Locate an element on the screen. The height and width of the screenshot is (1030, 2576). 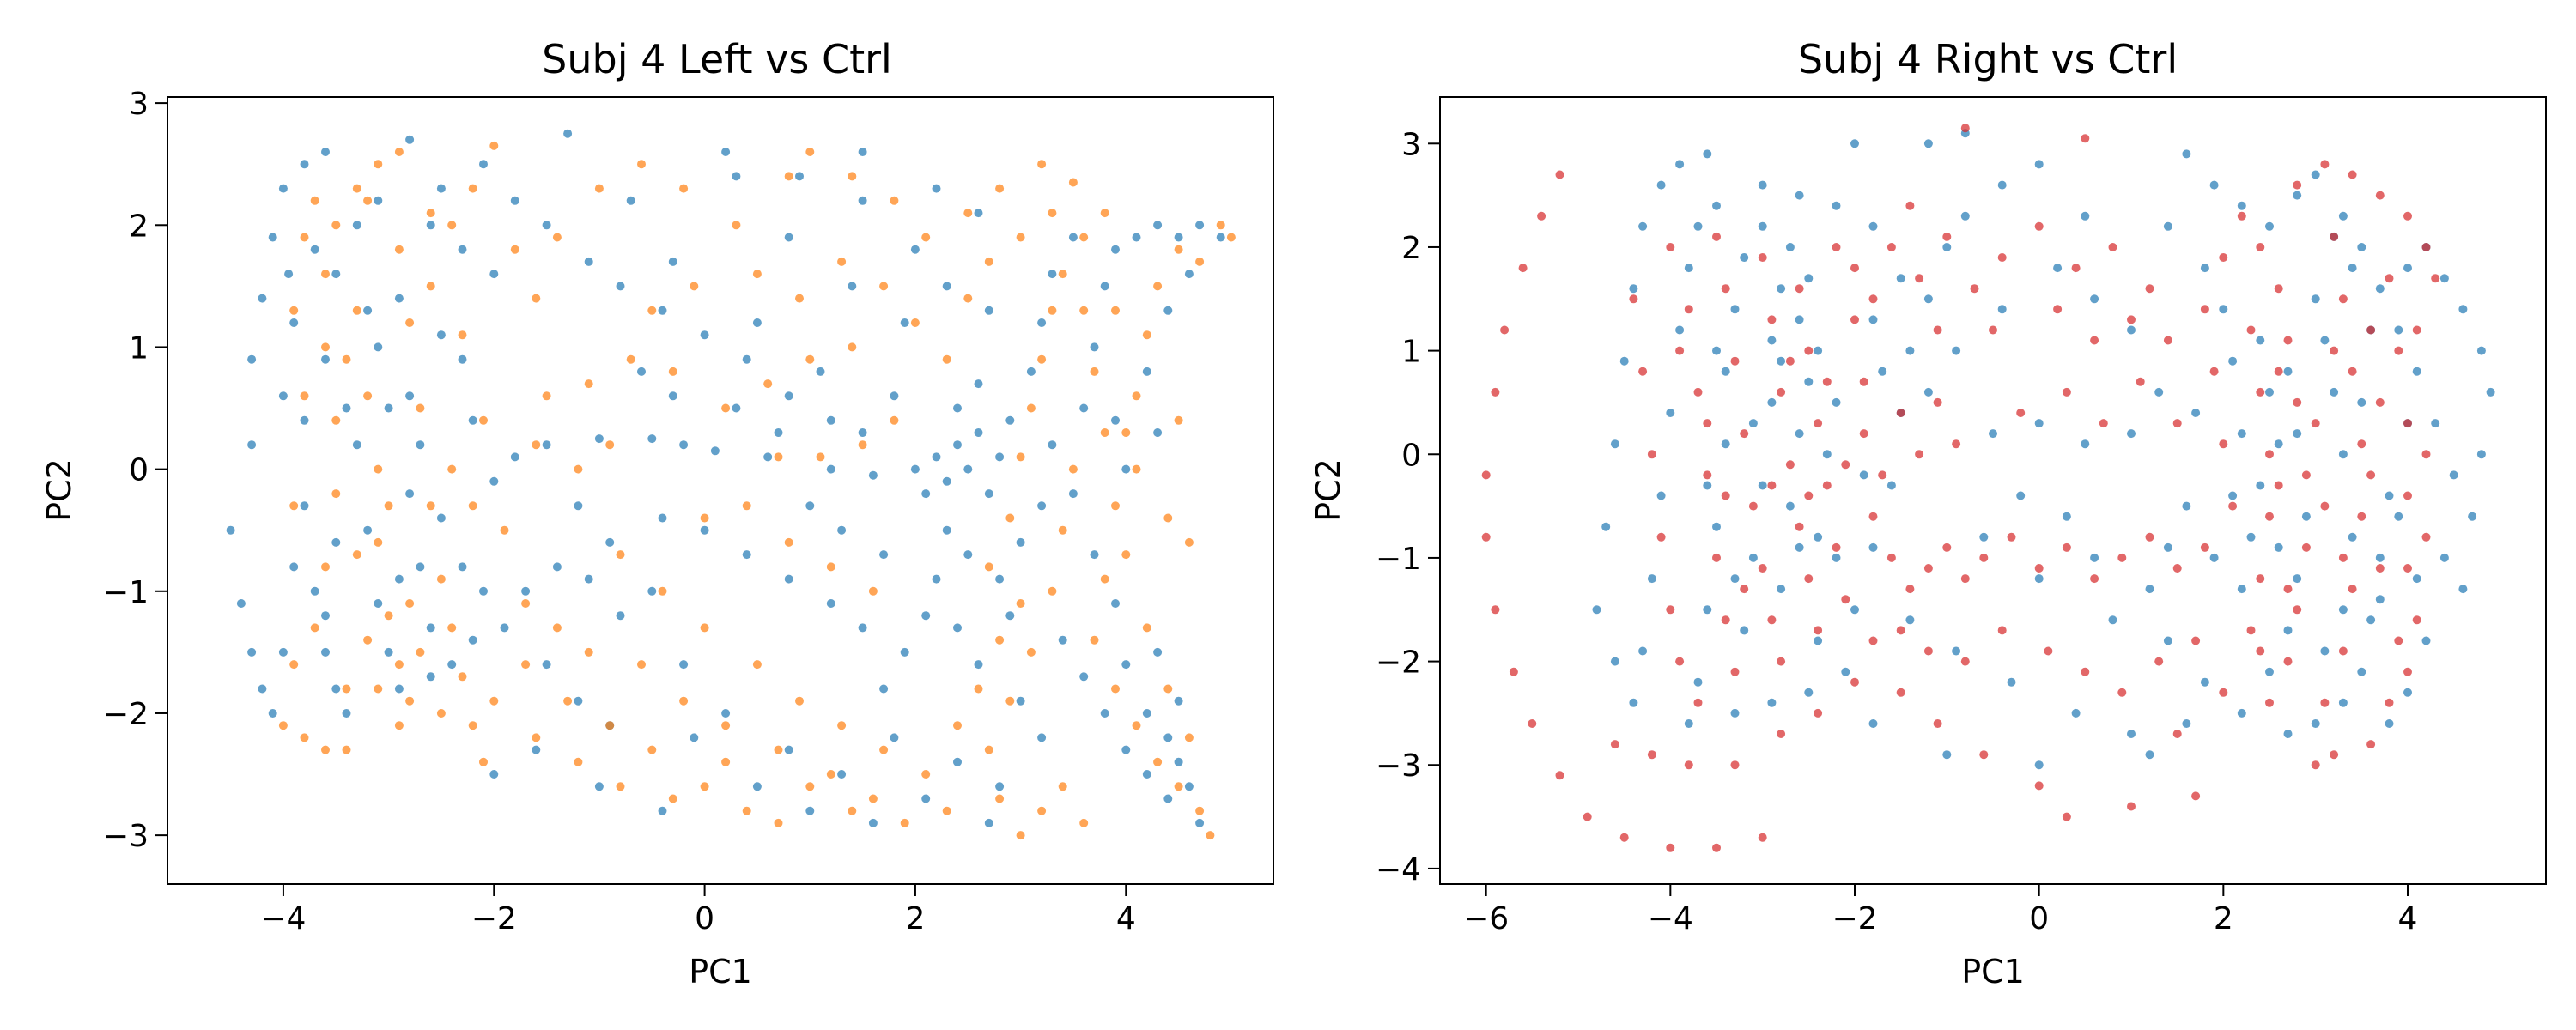
left-y-tick-label: −1 is located at coordinates (126, 592).